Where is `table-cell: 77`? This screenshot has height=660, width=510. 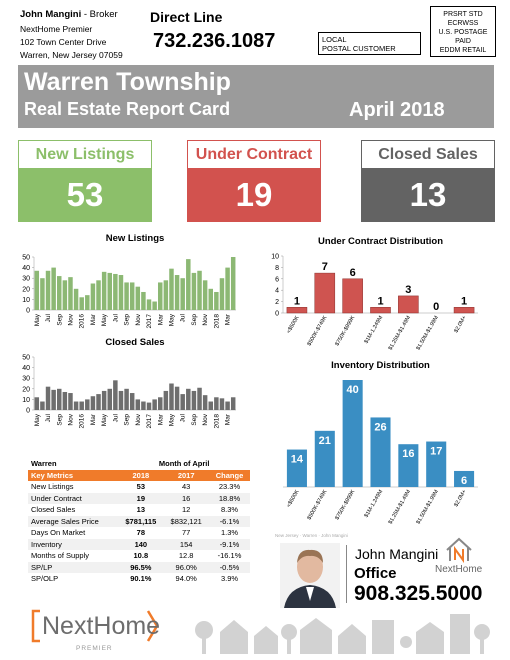 table-cell: 77 is located at coordinates (186, 533).